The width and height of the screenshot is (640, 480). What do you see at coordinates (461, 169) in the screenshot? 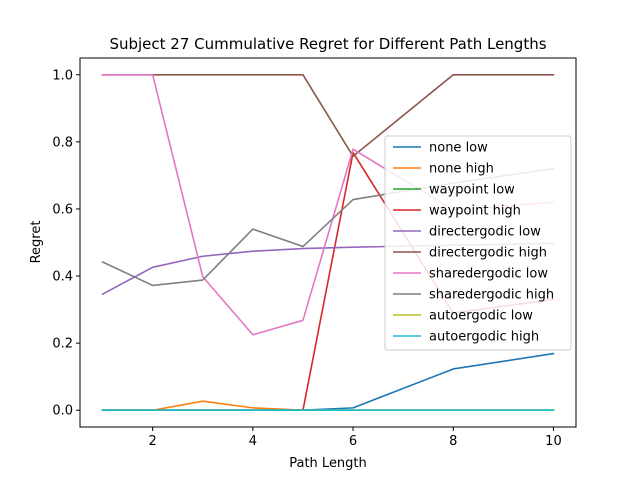
I see `legend-entry-label: none high` at bounding box center [461, 169].